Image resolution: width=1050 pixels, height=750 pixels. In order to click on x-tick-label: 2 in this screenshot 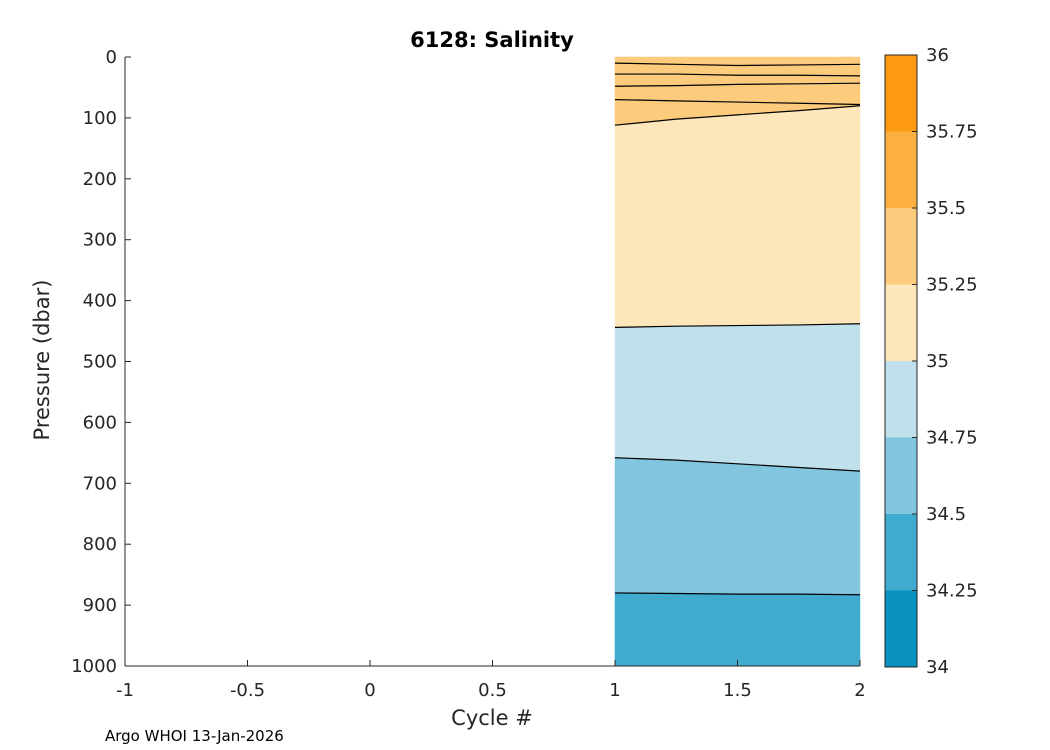, I will do `click(859, 690)`.